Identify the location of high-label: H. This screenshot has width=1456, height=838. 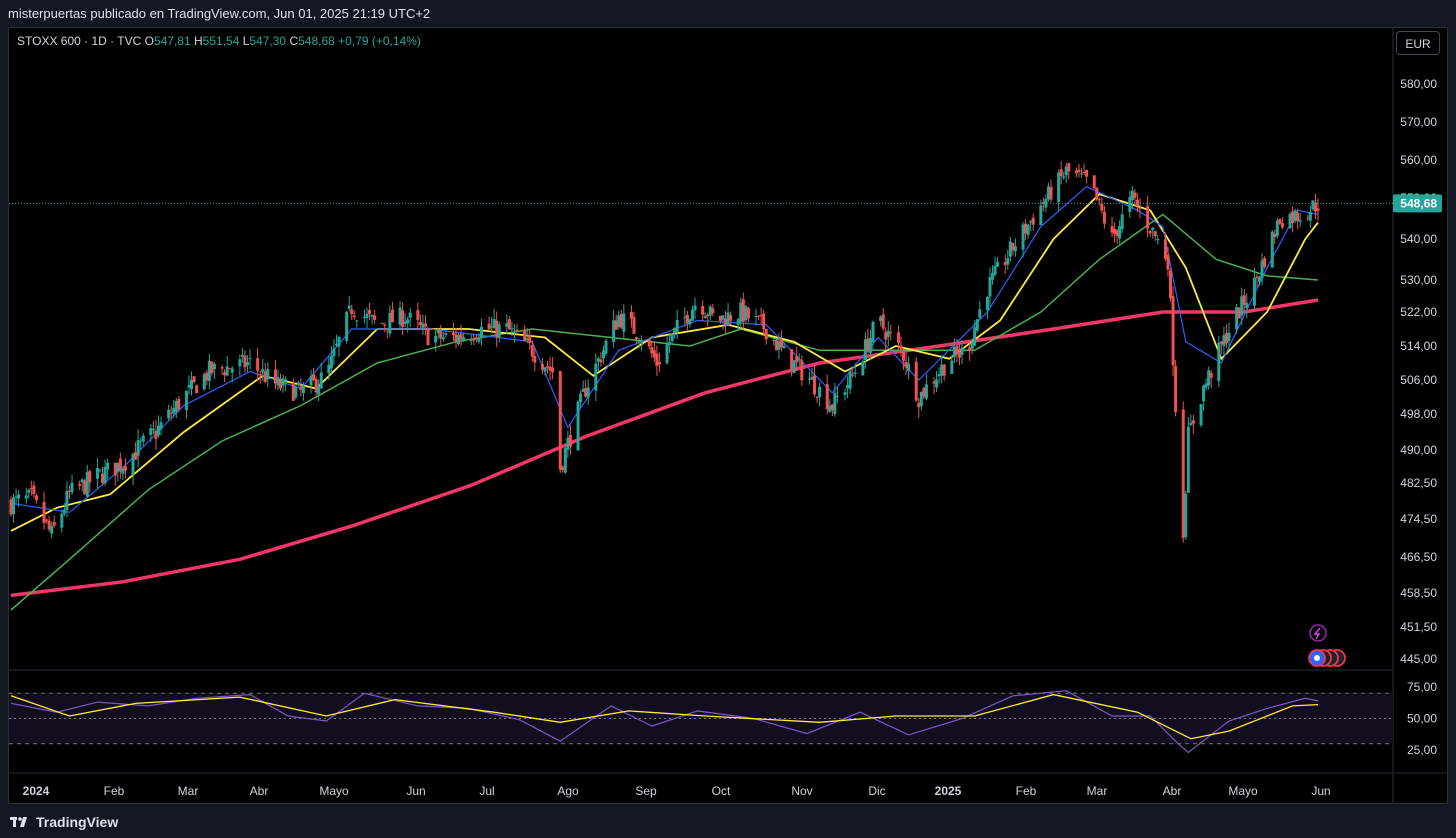
(198, 41).